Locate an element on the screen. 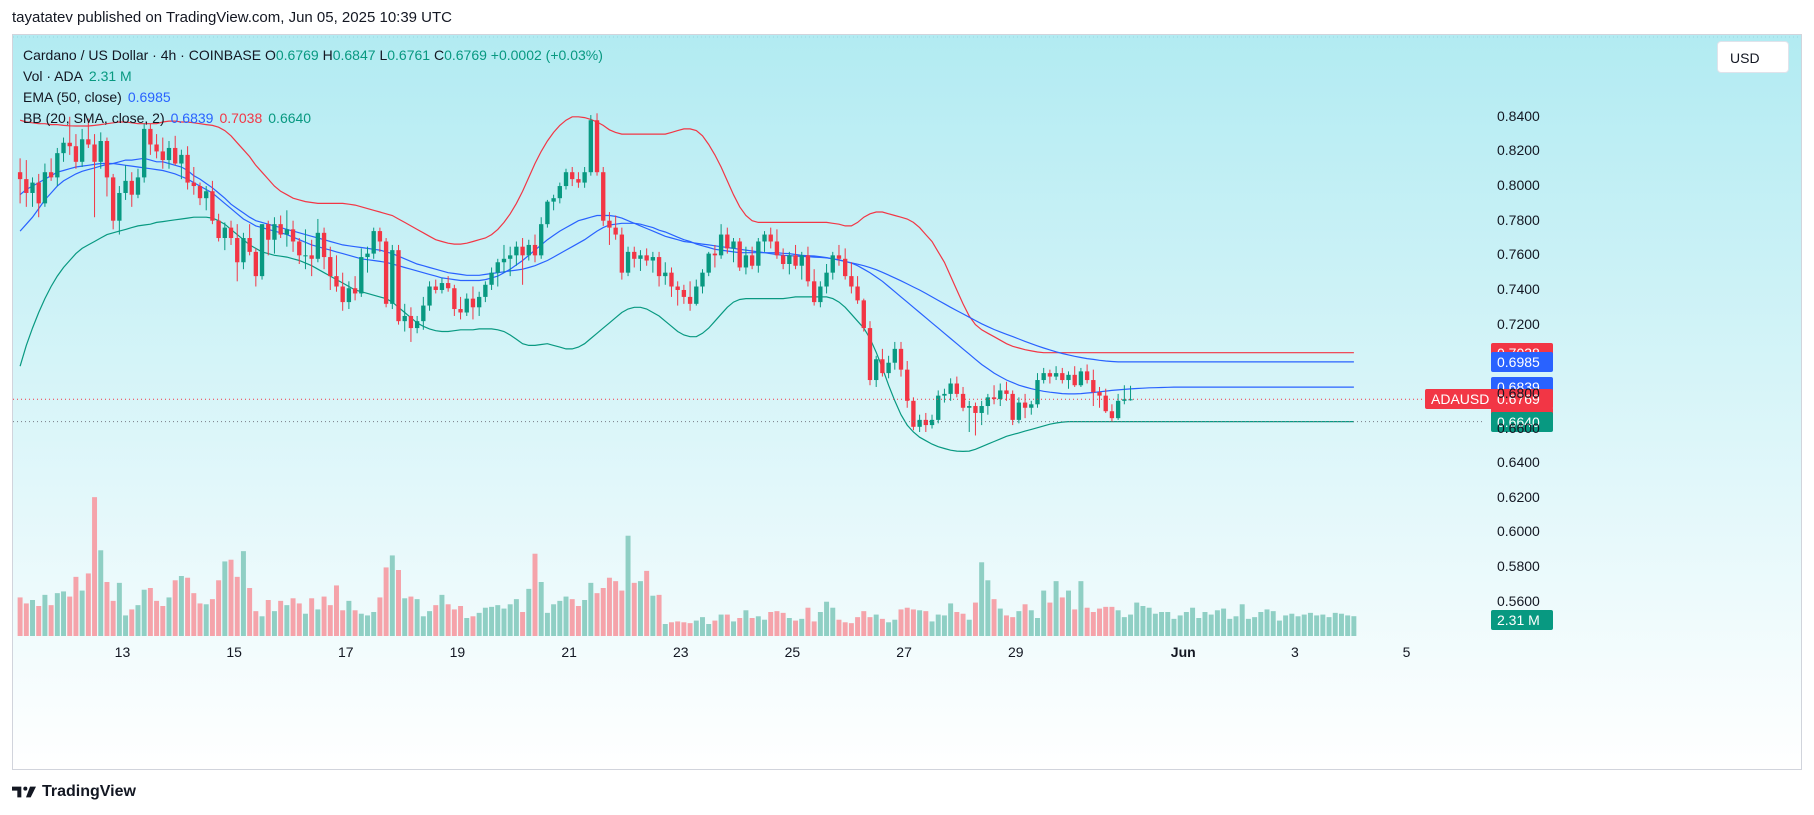 The image size is (1814, 815). price-tick-label: 0.8200 is located at coordinates (1518, 150).